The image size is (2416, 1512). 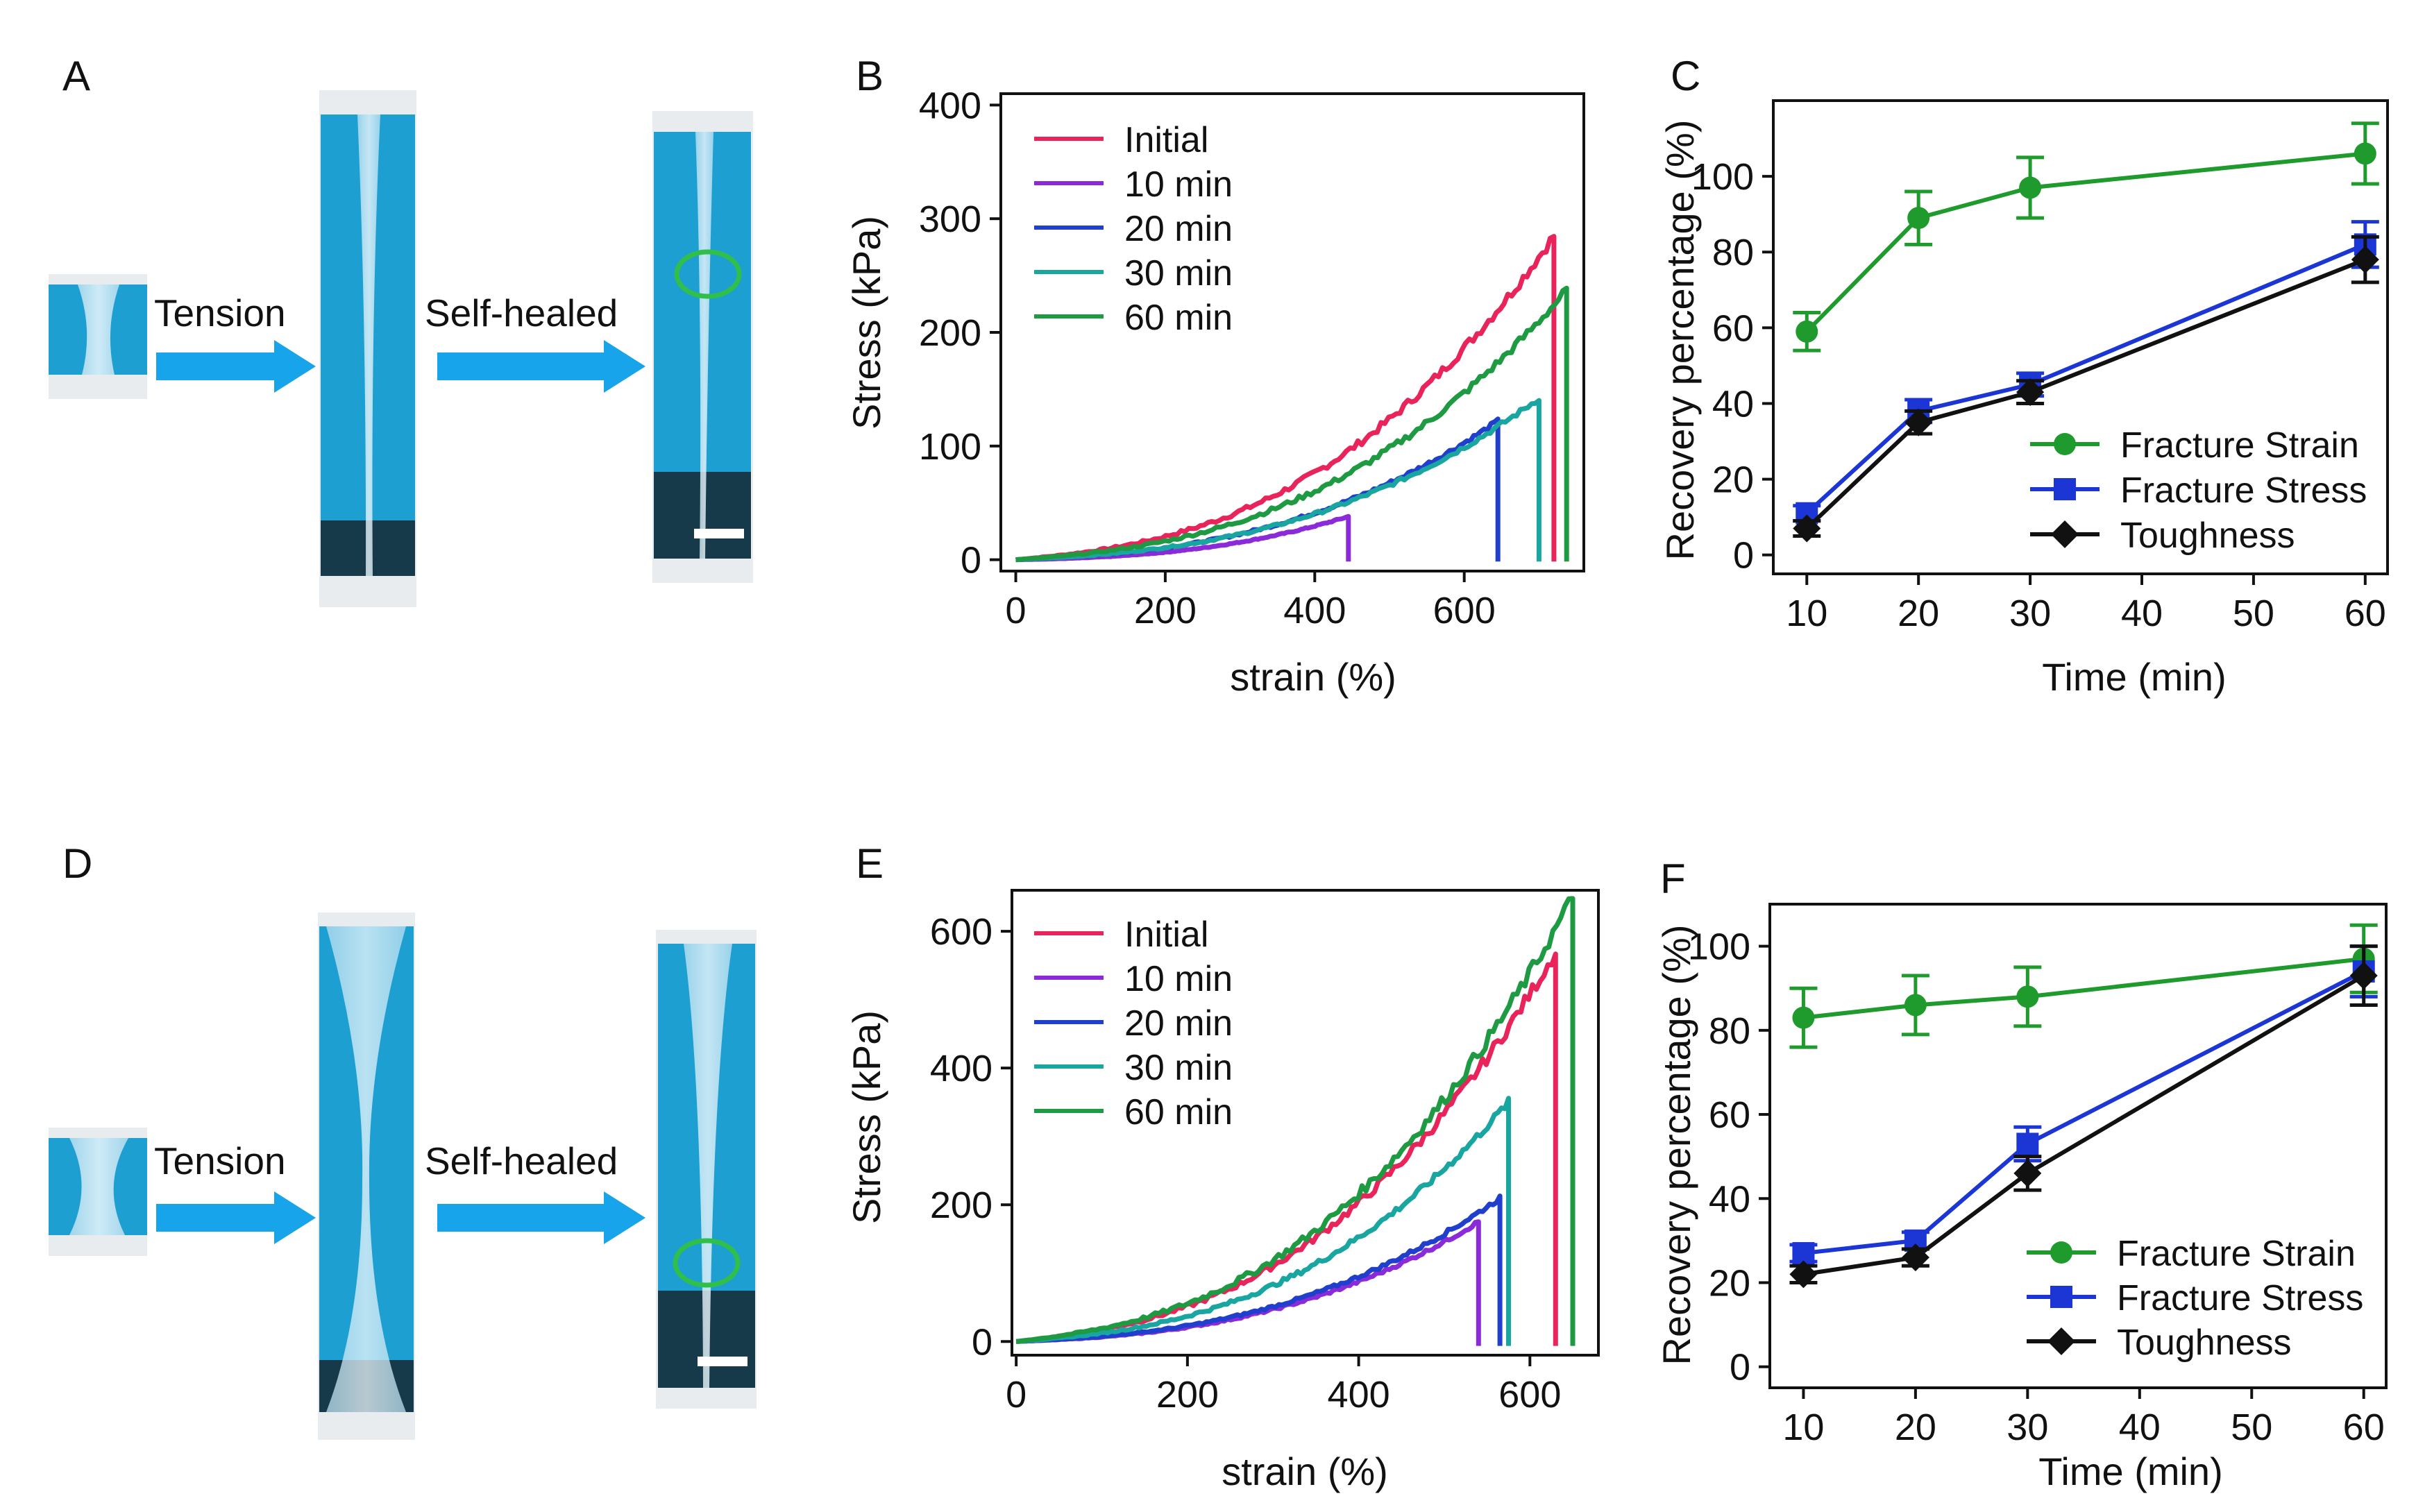 I want to click on chart-E-curve-initial, so click(x=1286, y=1148).